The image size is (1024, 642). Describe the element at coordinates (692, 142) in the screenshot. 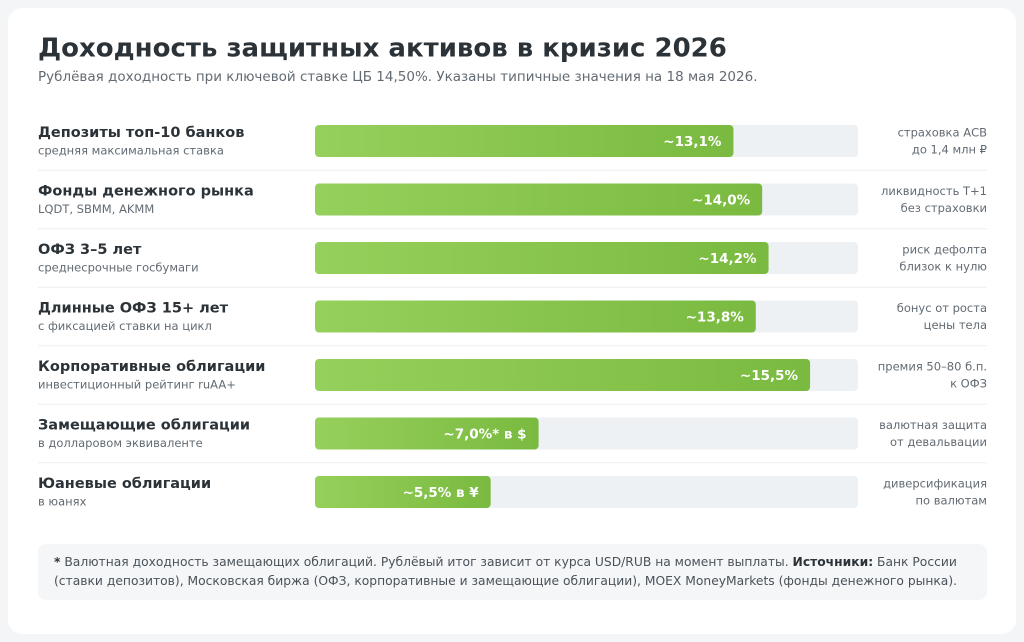

I see `value-label: ~13,1%` at that location.